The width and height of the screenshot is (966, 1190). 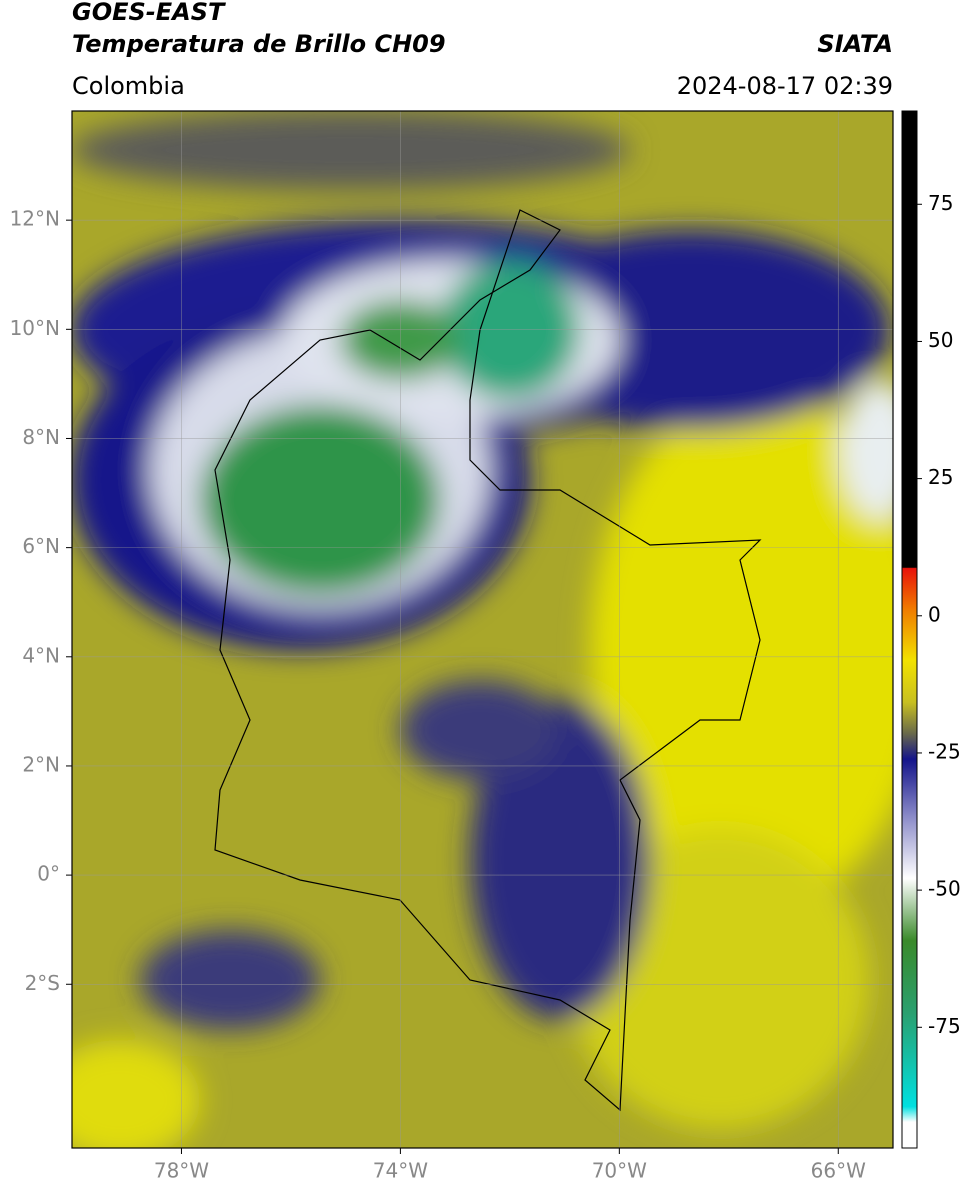 I want to click on lon-tick-label: 74°W, so click(x=400, y=1171).